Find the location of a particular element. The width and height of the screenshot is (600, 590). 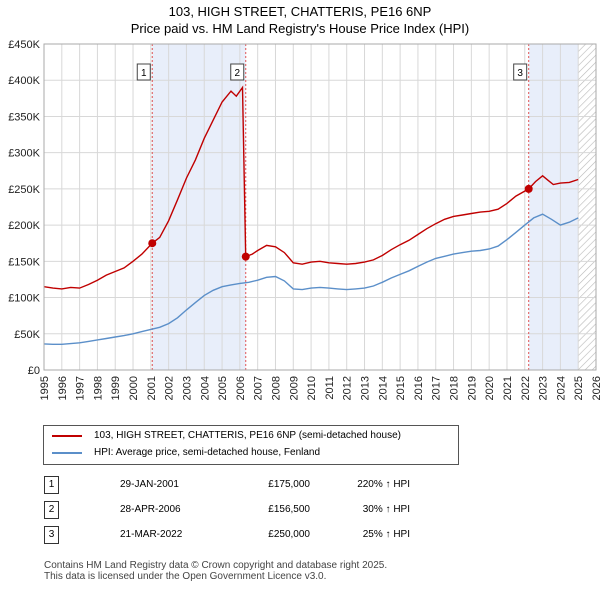

chart-title: 103, HIGH STREET, CHATTERIS, PE16 6NP is located at coordinates (300, 11).